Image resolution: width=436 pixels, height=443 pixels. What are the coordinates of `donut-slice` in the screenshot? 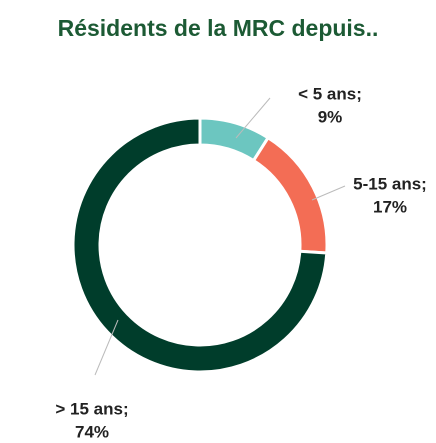 It's located at (290, 195).